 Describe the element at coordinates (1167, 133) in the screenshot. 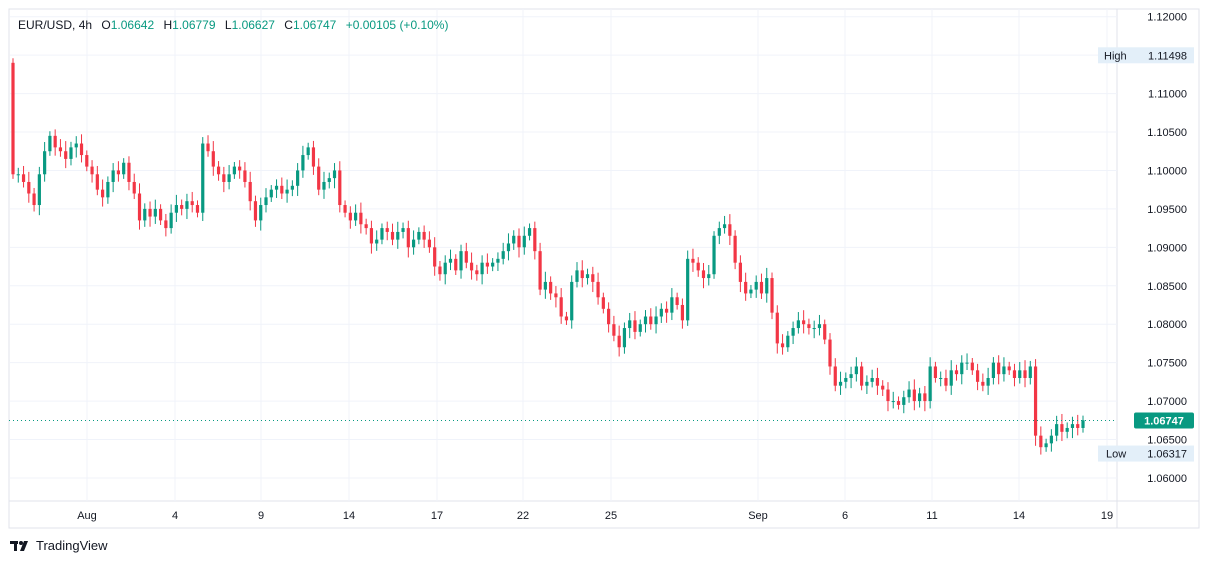

I see `y-tick-label: 1.10500` at that location.